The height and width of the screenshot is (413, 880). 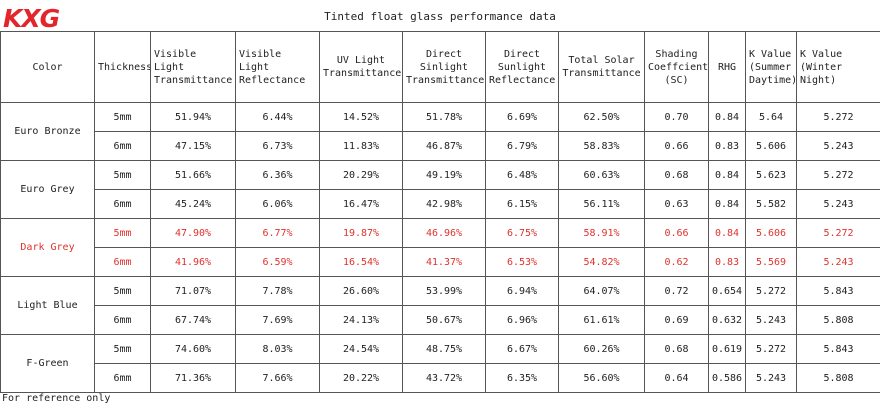 What do you see at coordinates (601, 117) in the screenshot?
I see `tst-cell: 62.50%` at bounding box center [601, 117].